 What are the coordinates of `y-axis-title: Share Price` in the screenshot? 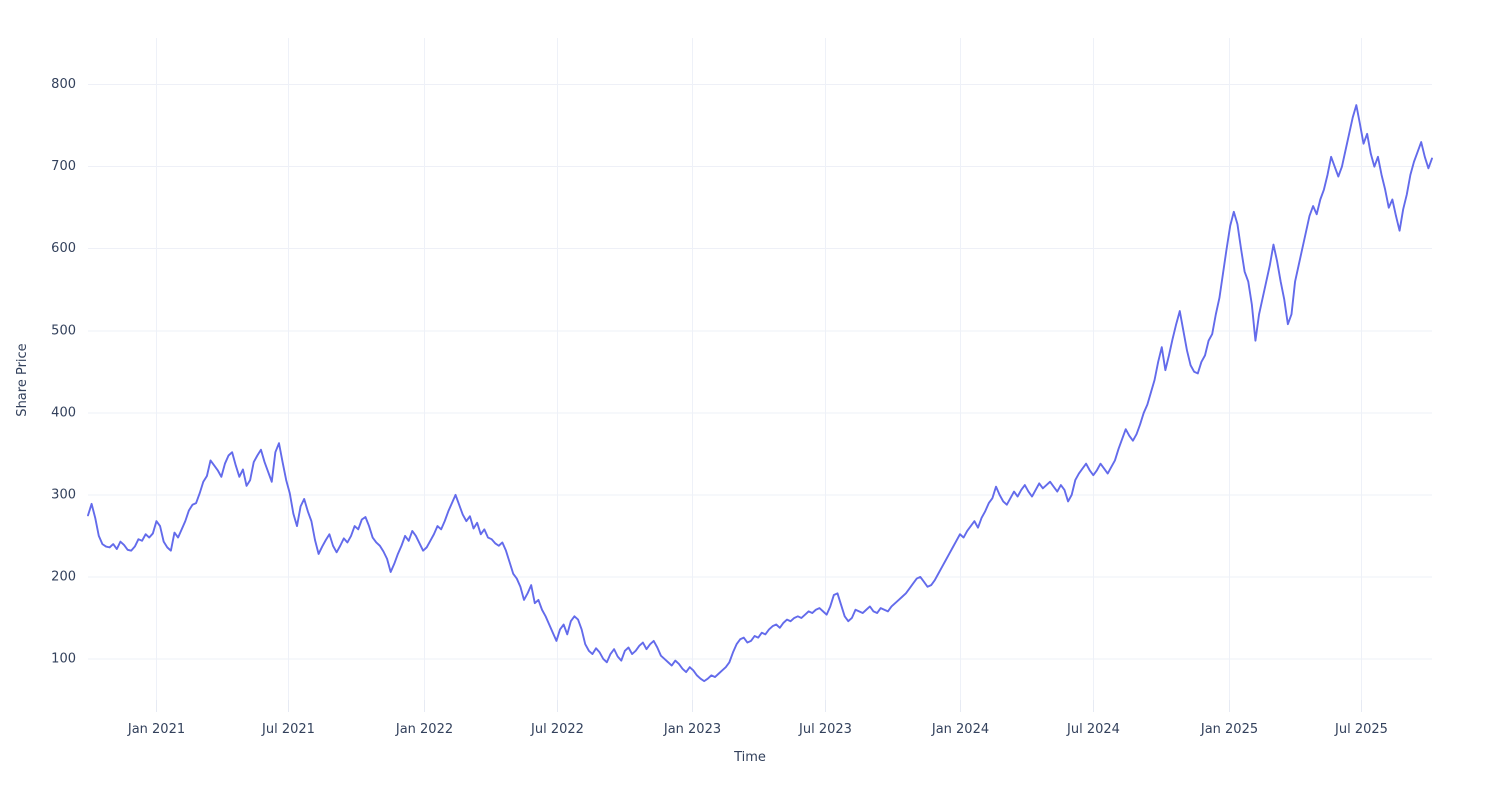 It's located at (22, 379).